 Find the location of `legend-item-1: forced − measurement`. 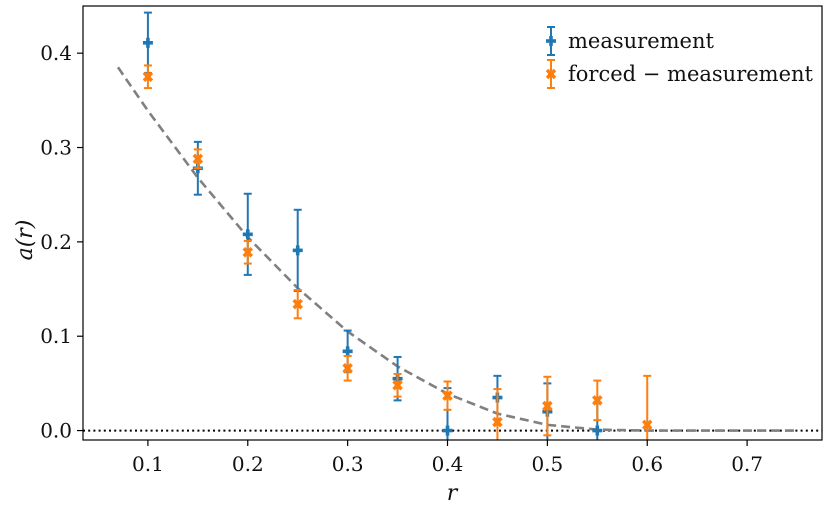

legend-item-1: forced − measurement is located at coordinates (679, 74).